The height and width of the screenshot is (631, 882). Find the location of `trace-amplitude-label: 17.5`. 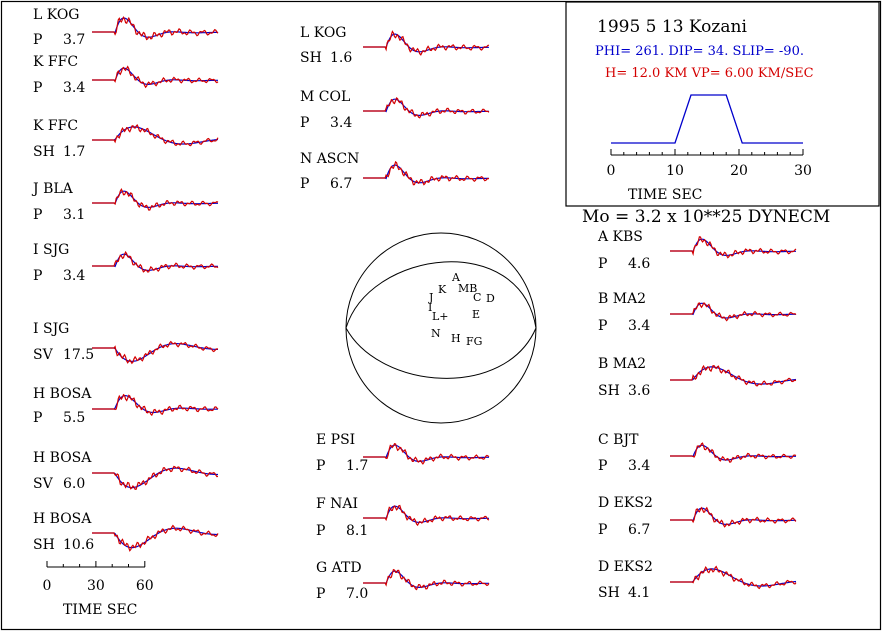

trace-amplitude-label: 17.5 is located at coordinates (78, 355).